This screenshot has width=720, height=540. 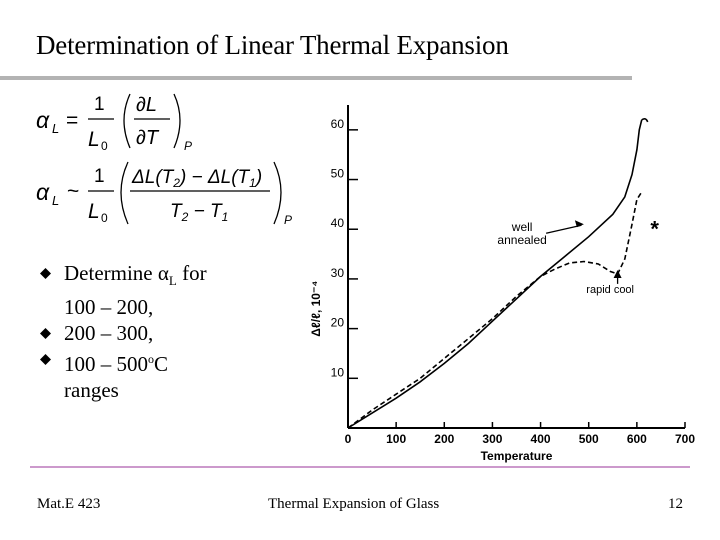 I want to click on x-tick-label: 200, so click(x=444, y=439).